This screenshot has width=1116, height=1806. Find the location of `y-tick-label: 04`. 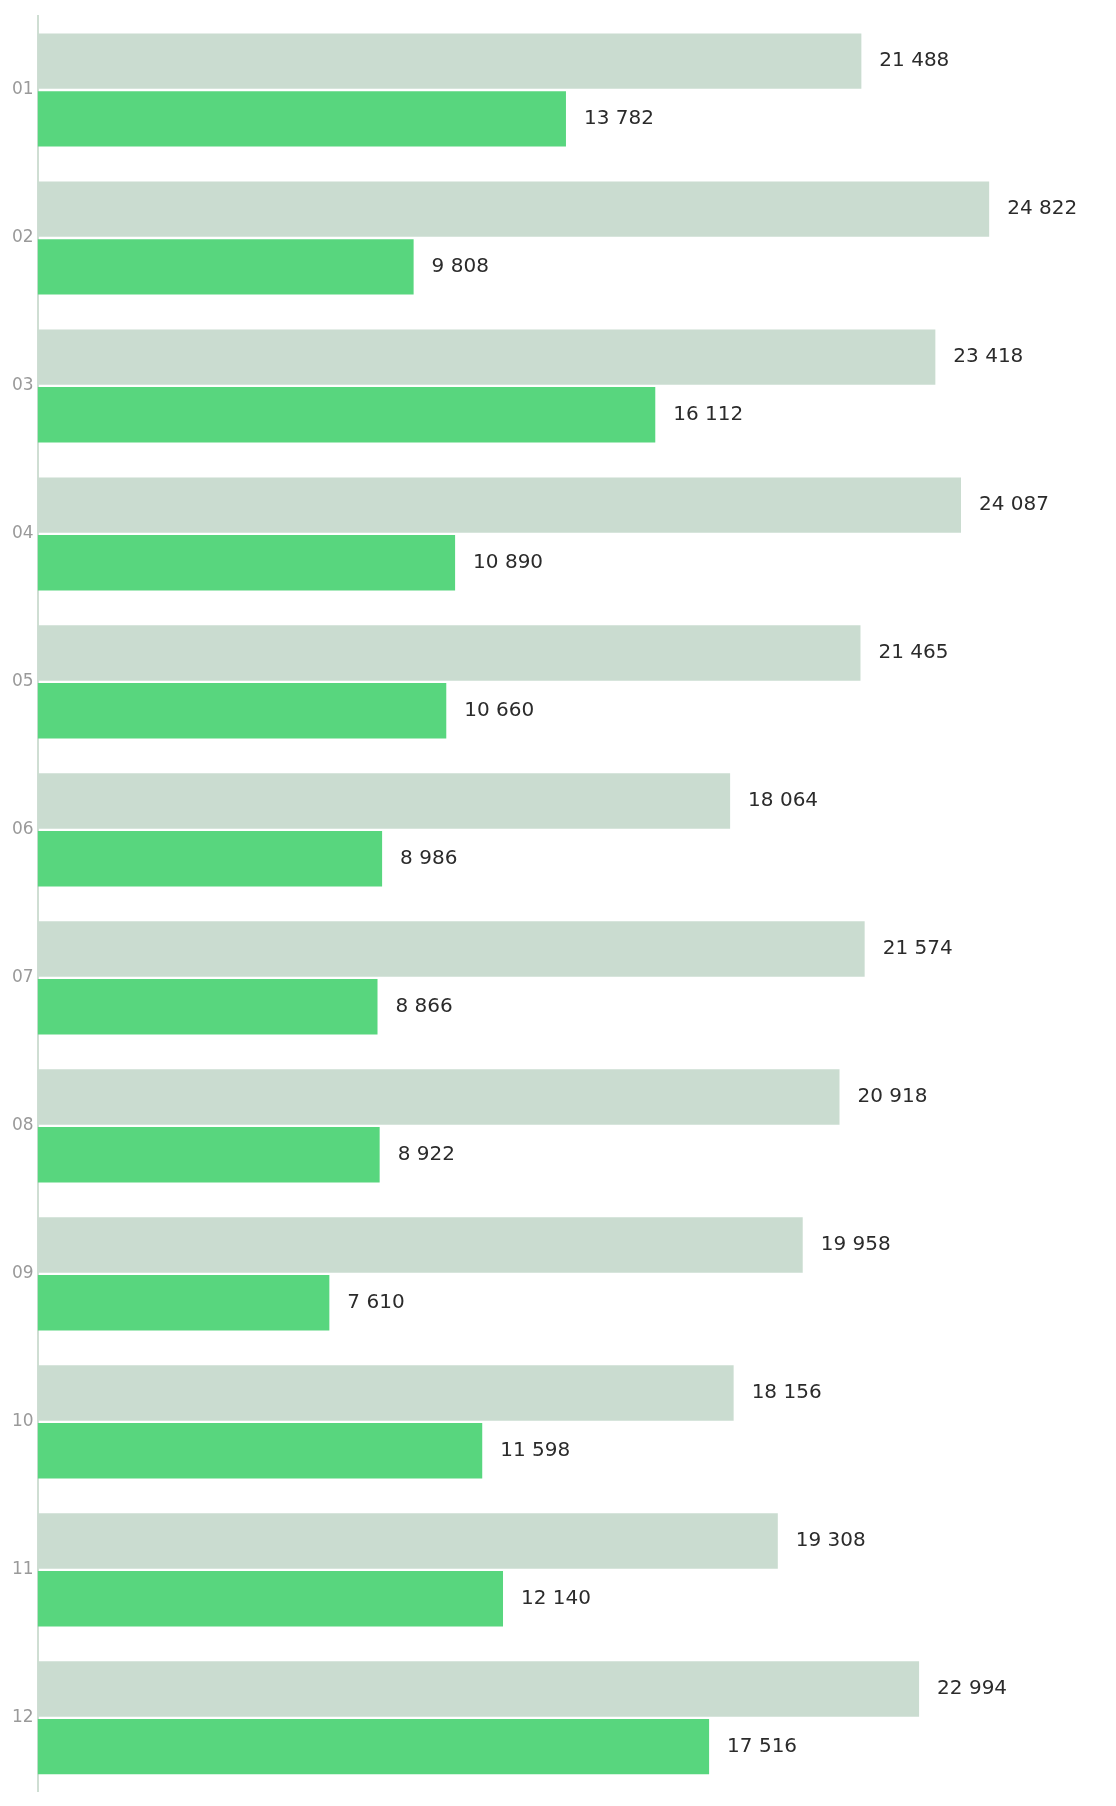

y-tick-label: 04 is located at coordinates (22, 532).